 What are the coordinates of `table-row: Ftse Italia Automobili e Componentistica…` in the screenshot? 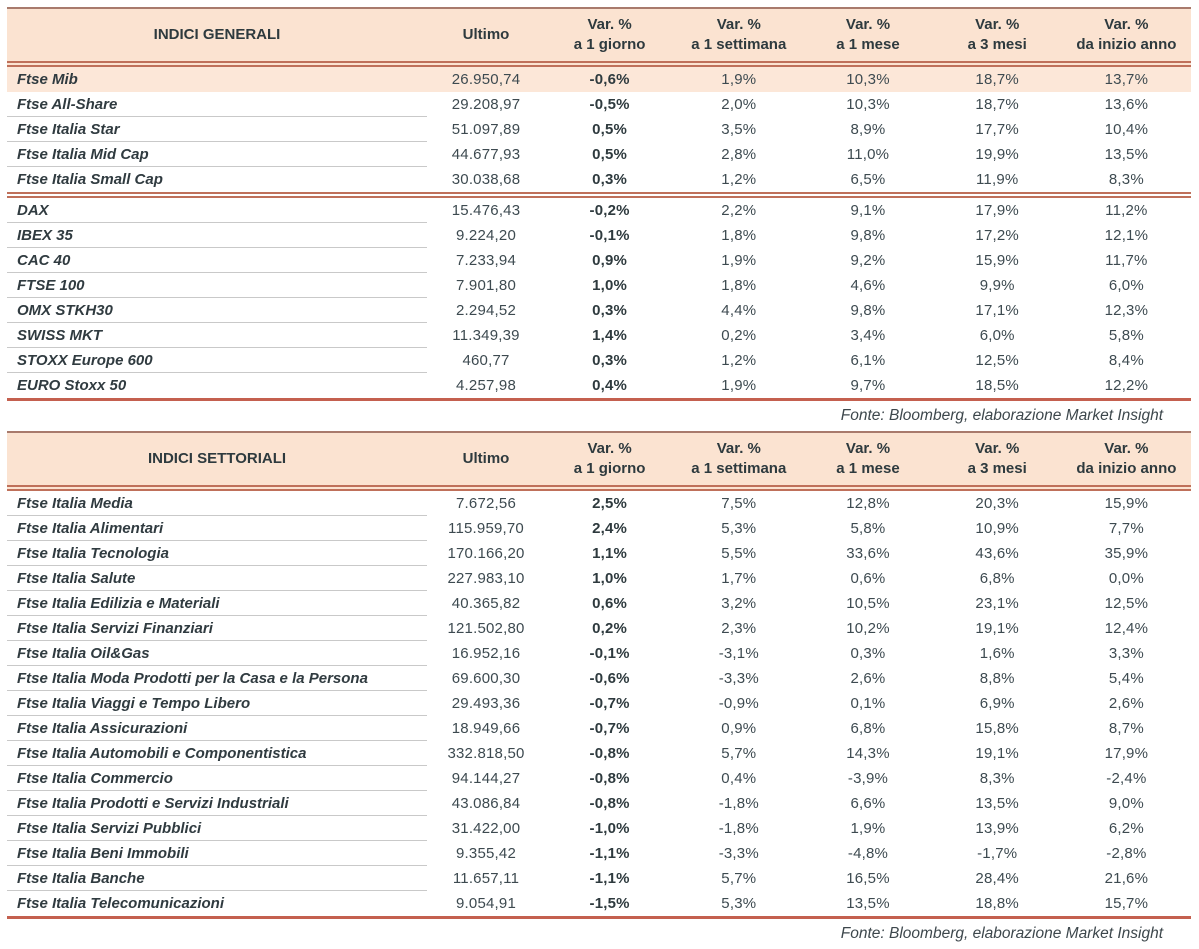 It's located at (599, 753).